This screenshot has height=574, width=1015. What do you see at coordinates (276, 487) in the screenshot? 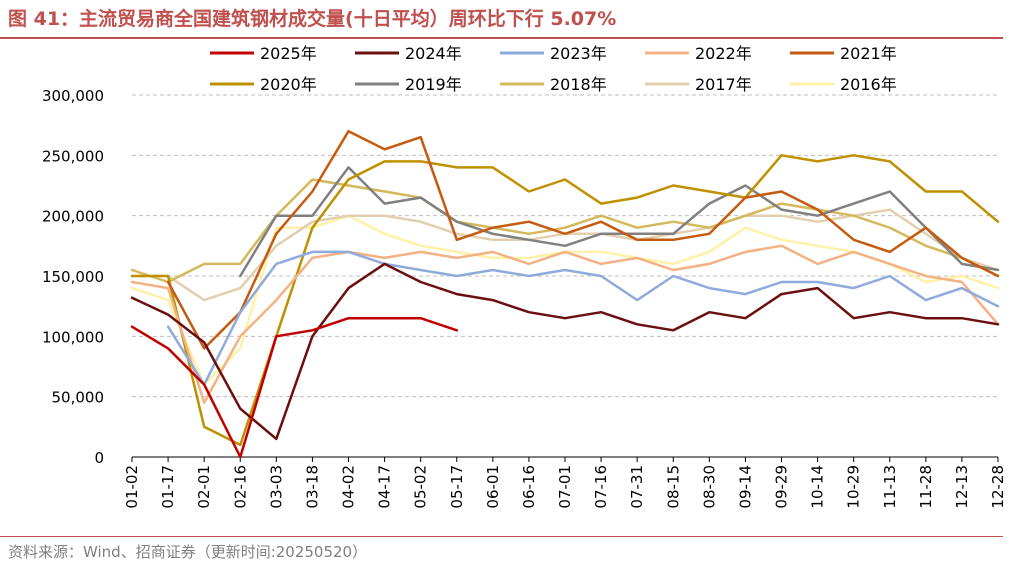
I see `x-tick-label: 03-03` at bounding box center [276, 487].